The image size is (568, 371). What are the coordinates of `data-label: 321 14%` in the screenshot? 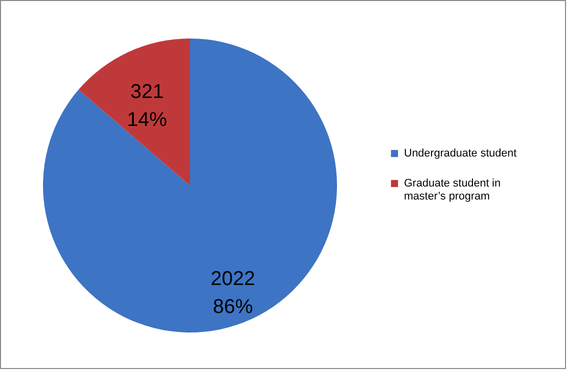 It's located at (147, 105).